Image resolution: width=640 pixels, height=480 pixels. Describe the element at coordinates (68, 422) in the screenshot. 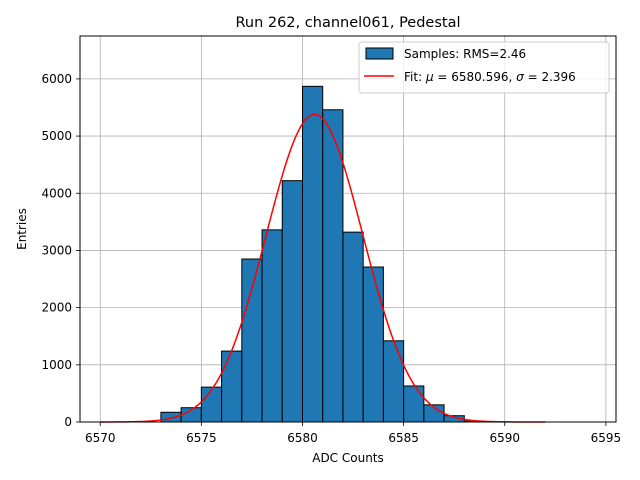

I see `y-tick-label: 0` at that location.